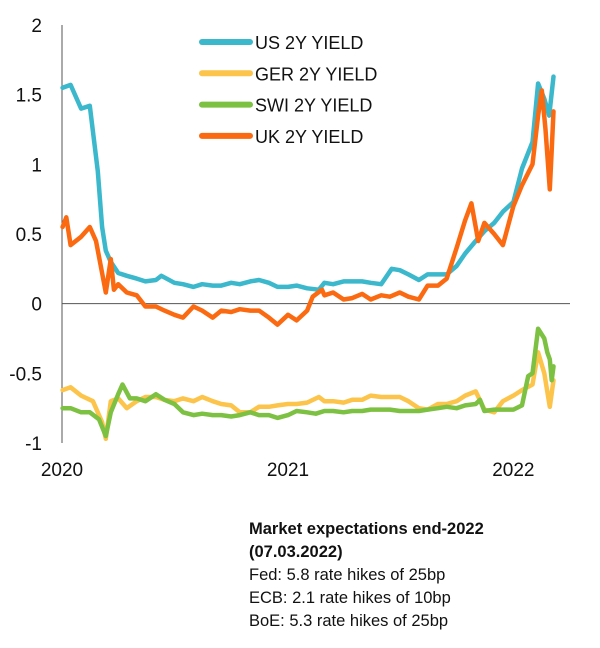 The height and width of the screenshot is (648, 600). I want to click on y-tick-label: 0, so click(36, 305).